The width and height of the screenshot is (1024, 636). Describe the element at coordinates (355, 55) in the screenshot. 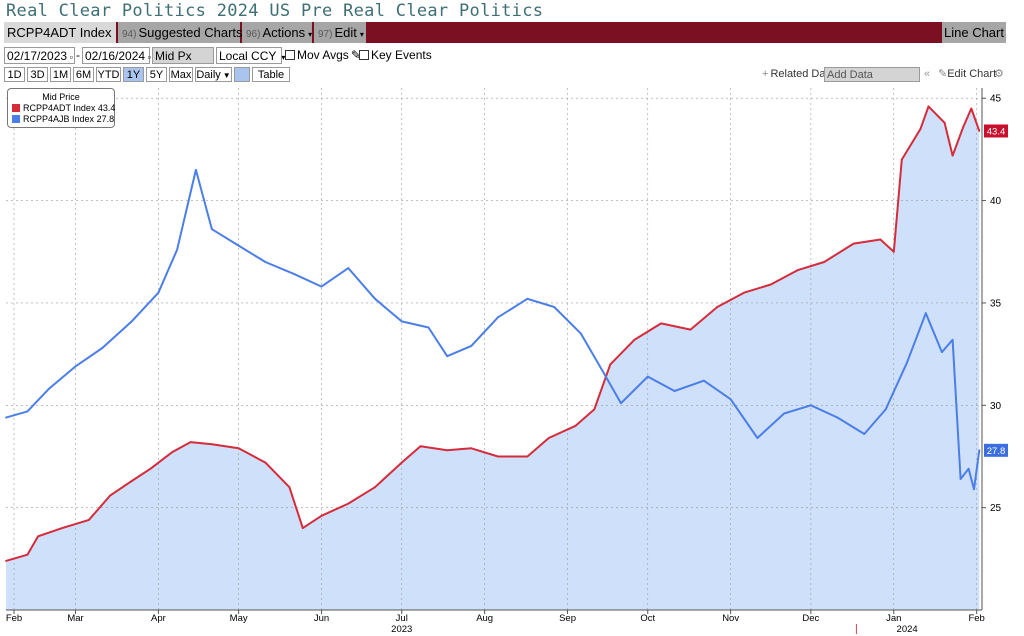

I see `pencil-icon: ✎` at that location.